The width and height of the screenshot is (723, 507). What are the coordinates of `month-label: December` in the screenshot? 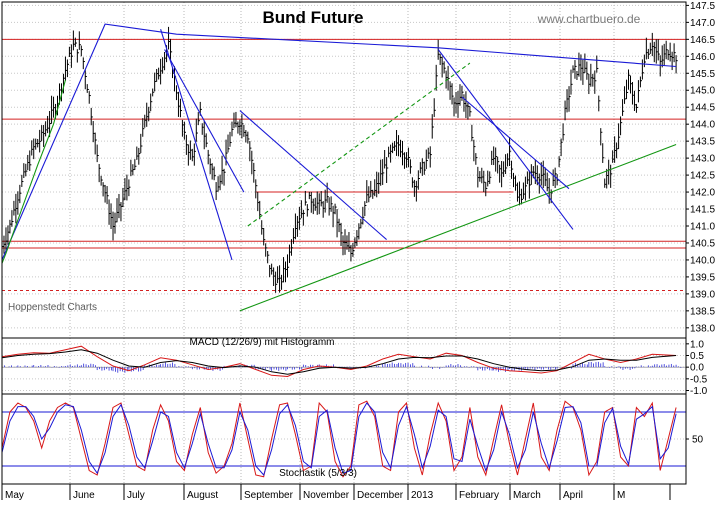 It's located at (380, 495).